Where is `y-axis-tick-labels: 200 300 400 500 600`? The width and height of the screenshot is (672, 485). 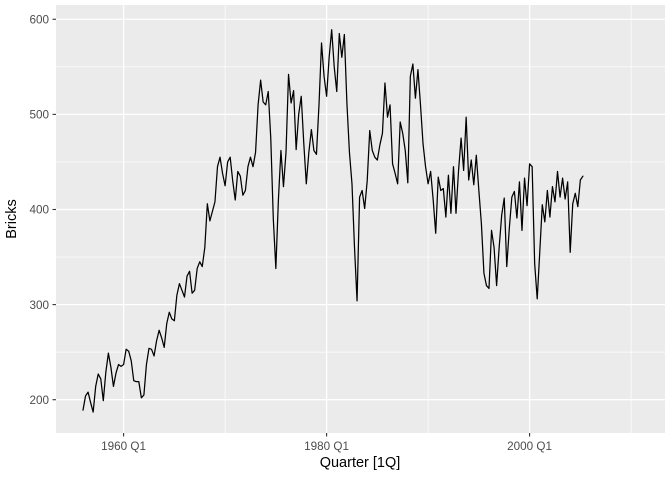 y-axis-tick-labels: 200 300 400 500 600 is located at coordinates (39, 209).